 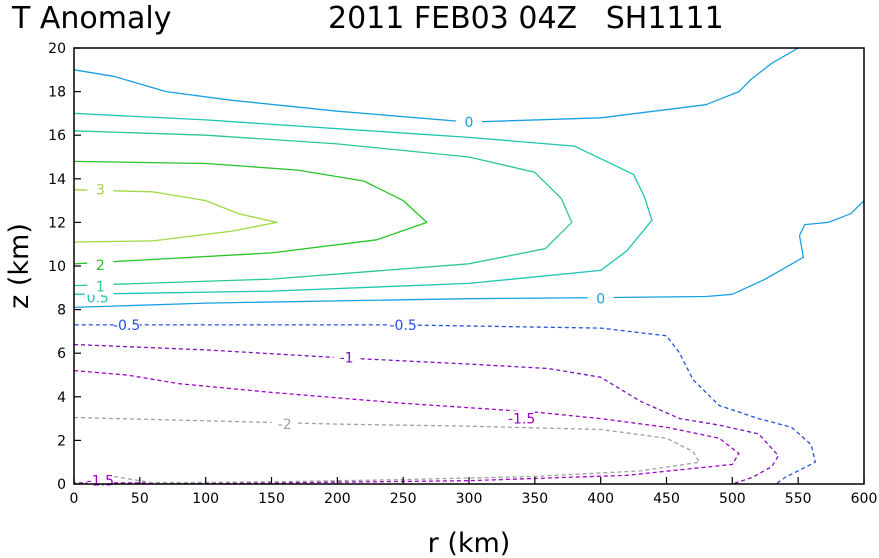 What do you see at coordinates (61, 354) in the screenshot?
I see `y-tick-label: 6` at bounding box center [61, 354].